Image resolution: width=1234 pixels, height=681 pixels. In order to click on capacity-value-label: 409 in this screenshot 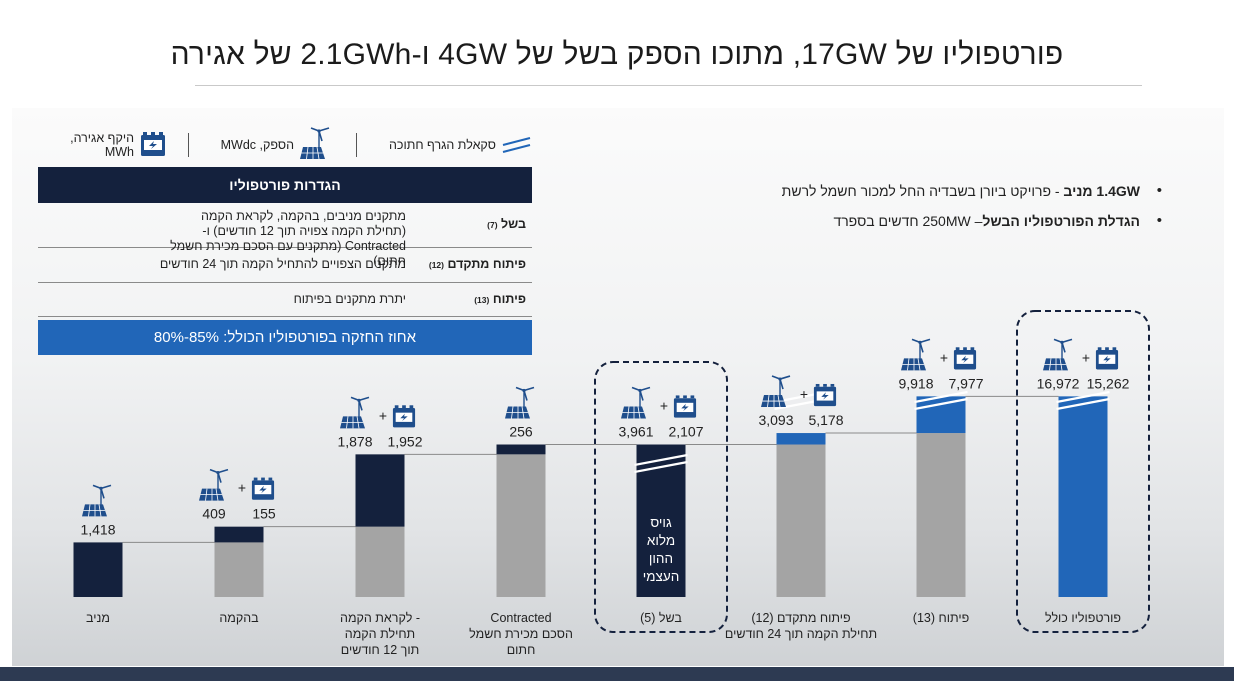, I will do `click(214, 514)`.